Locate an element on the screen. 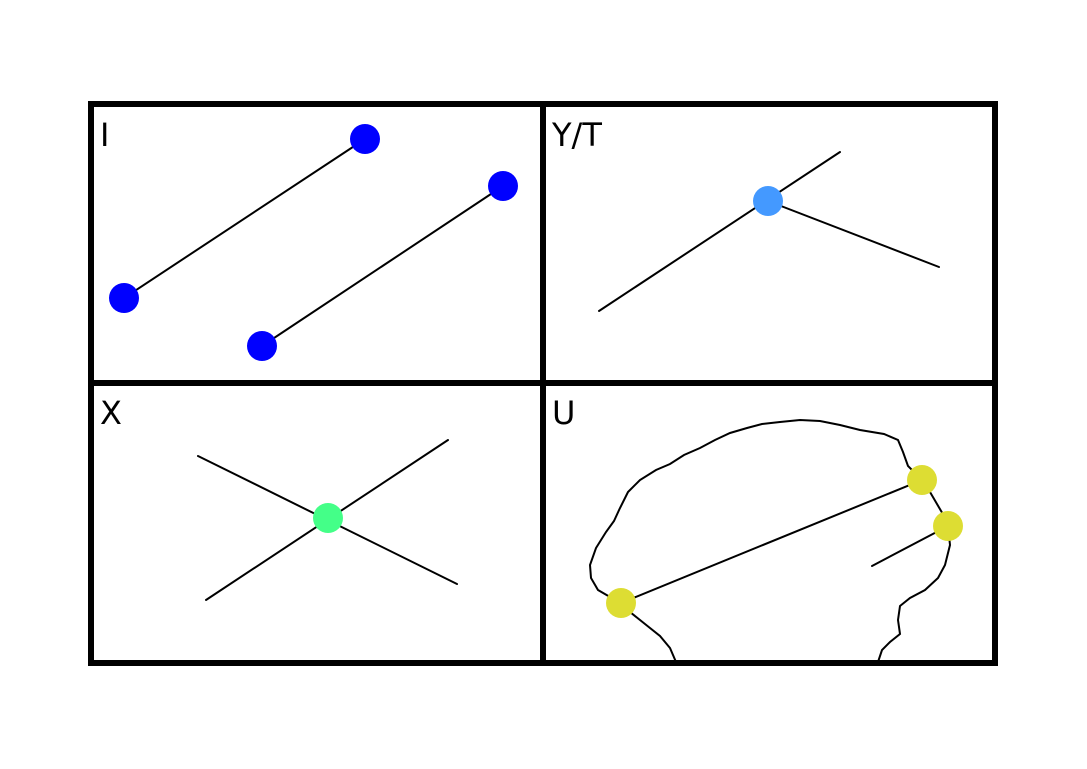  yt-branch-line is located at coordinates (853, 234).